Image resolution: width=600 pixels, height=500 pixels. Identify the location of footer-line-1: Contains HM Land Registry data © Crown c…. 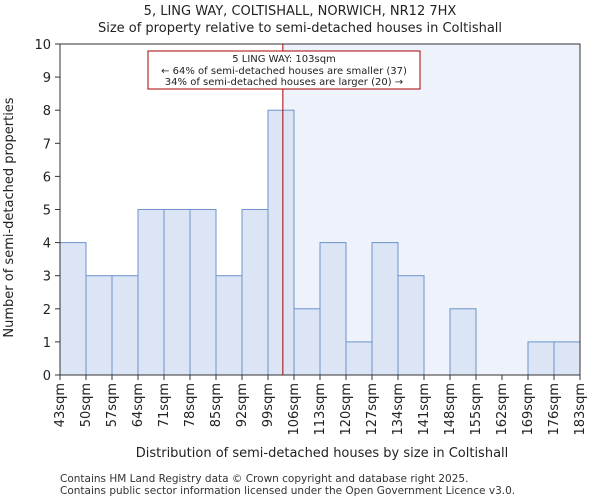
(264, 479).